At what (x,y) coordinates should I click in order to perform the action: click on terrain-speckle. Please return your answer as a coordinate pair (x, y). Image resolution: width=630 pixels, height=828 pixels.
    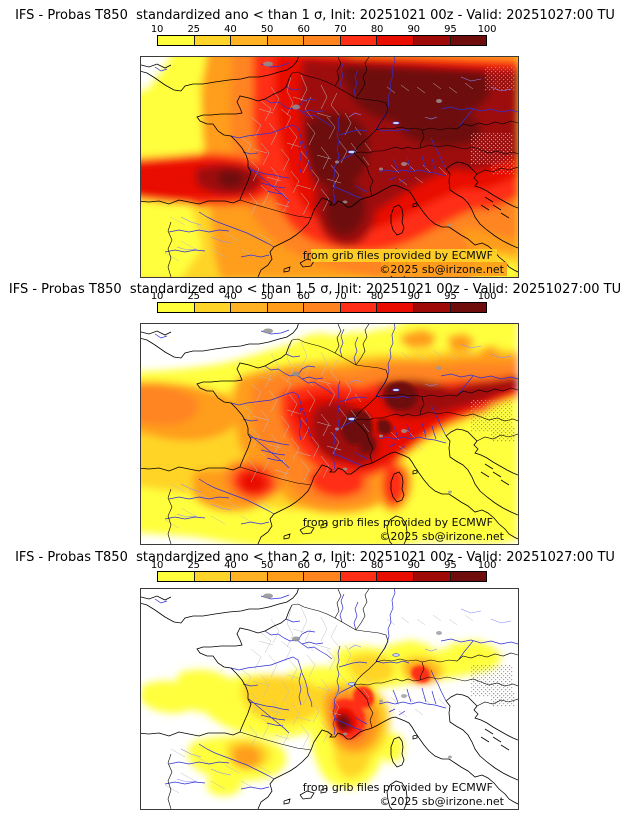
    Looking at the image, I should click on (500, 79).